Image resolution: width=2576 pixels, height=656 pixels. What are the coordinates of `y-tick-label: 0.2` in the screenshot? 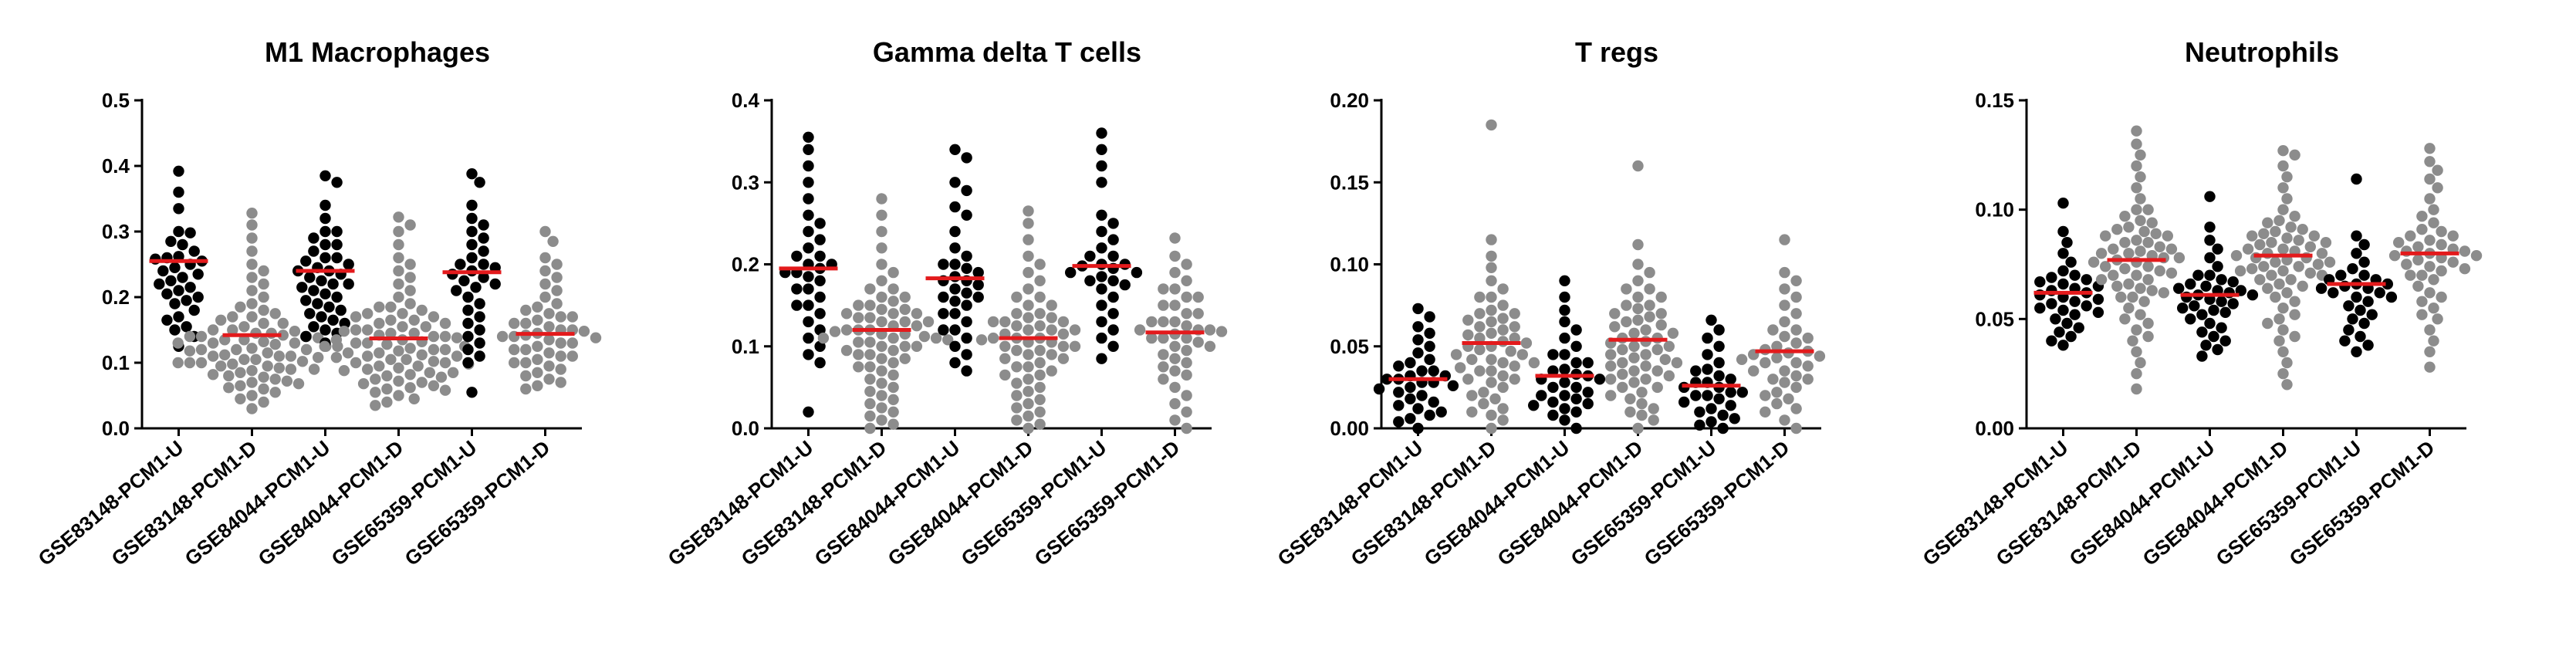 It's located at (745, 264).